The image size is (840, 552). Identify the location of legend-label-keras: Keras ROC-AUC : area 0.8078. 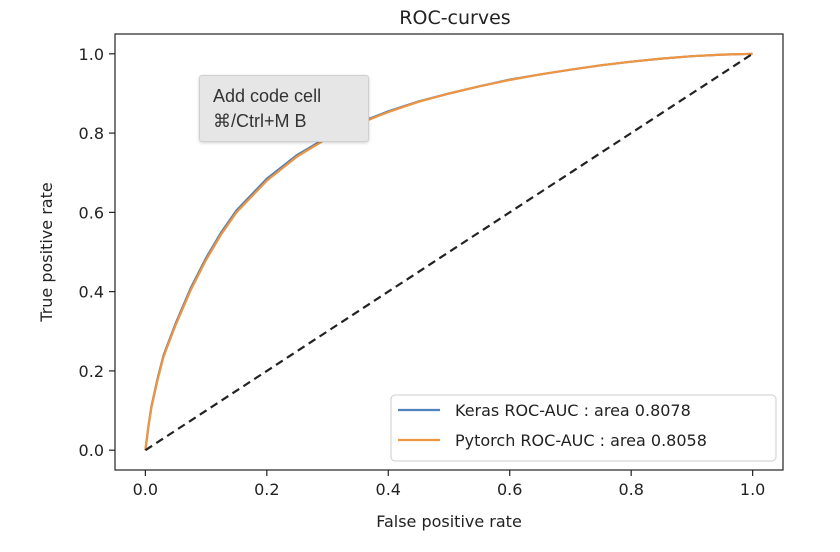
(573, 410).